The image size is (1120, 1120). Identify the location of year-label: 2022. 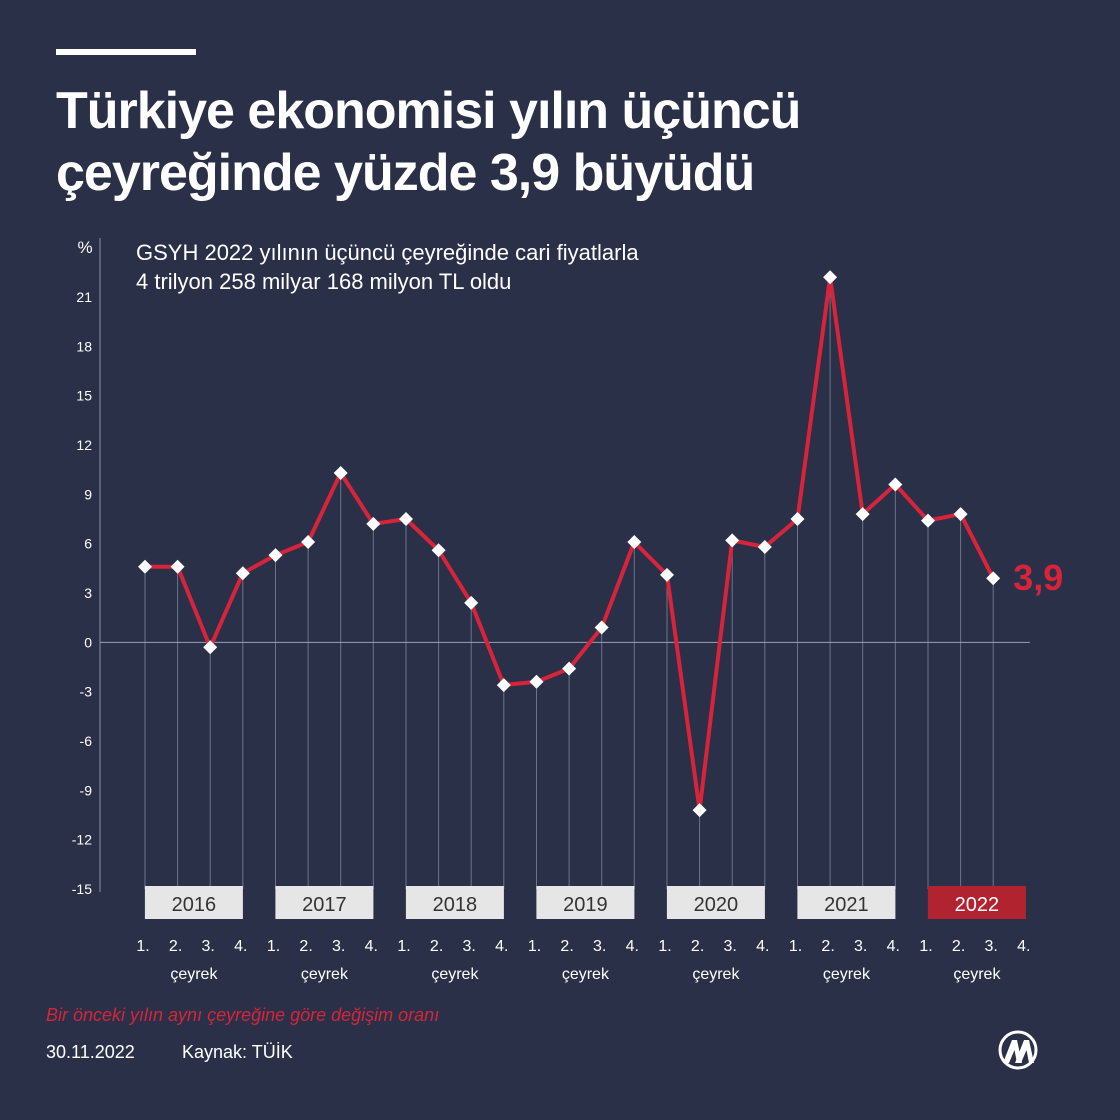
(977, 905).